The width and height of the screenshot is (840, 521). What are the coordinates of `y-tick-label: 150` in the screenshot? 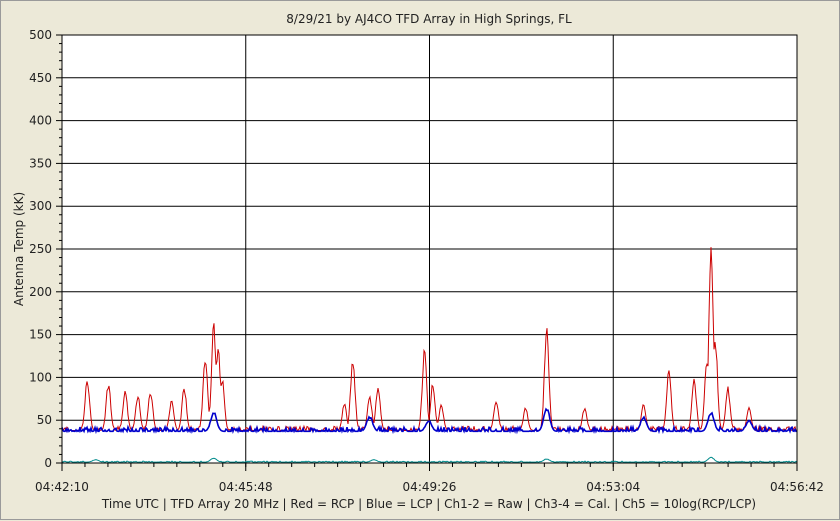 It's located at (40, 335).